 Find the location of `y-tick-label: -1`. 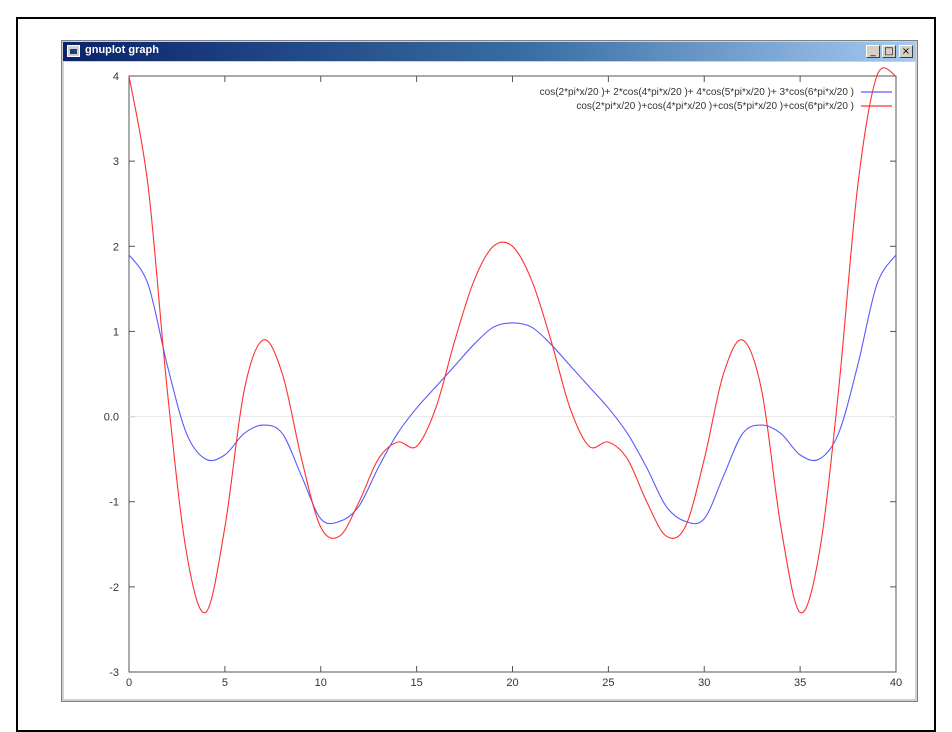

y-tick-label: -1 is located at coordinates (114, 503).